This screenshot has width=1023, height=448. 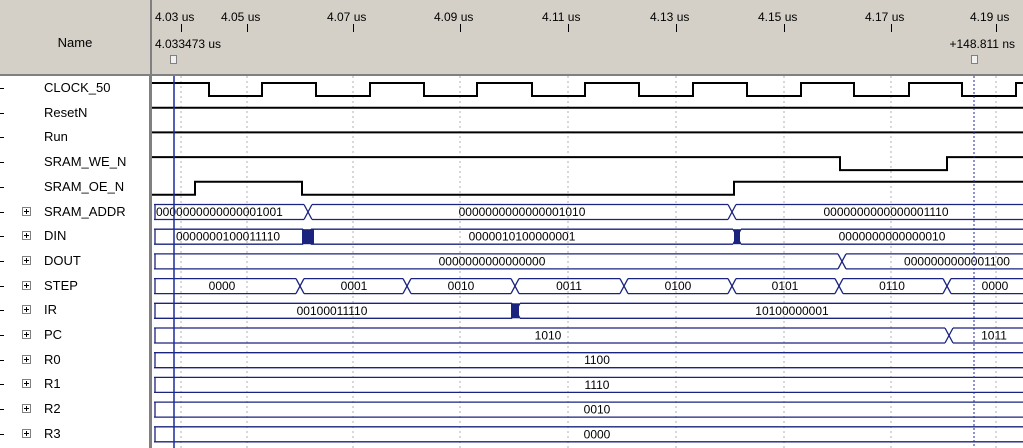 I want to click on name-column-header: Name, so click(x=75, y=42).